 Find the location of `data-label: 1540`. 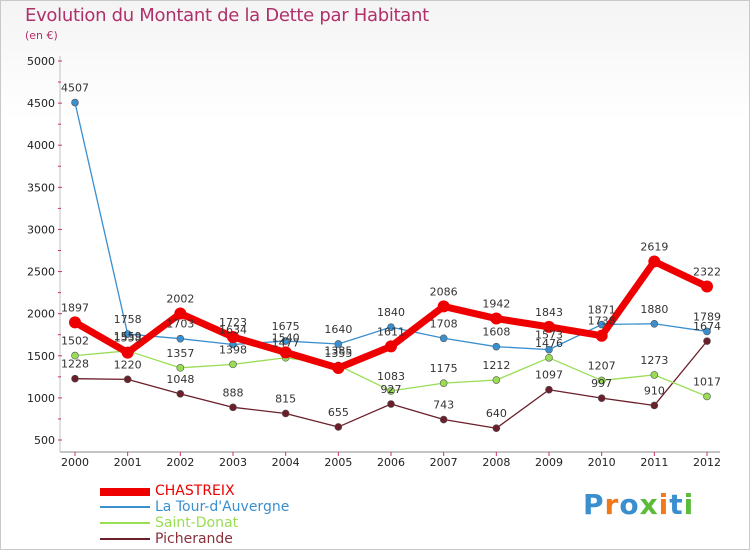

data-label: 1540 is located at coordinates (286, 337).